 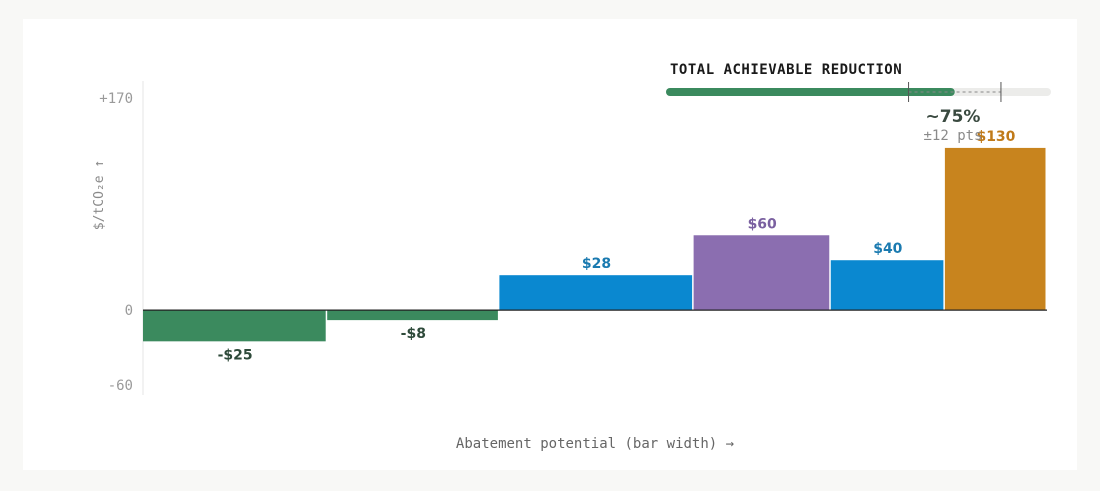 What do you see at coordinates (953, 117) in the screenshot?
I see `gauge-value-label: ~75%` at bounding box center [953, 117].